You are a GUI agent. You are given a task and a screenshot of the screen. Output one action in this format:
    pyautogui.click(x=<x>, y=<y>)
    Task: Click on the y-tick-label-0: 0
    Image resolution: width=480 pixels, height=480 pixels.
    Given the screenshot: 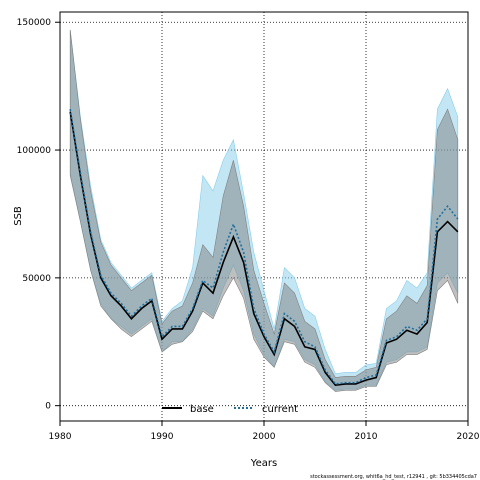 What is the action you would take?
    pyautogui.click(x=48, y=407)
    